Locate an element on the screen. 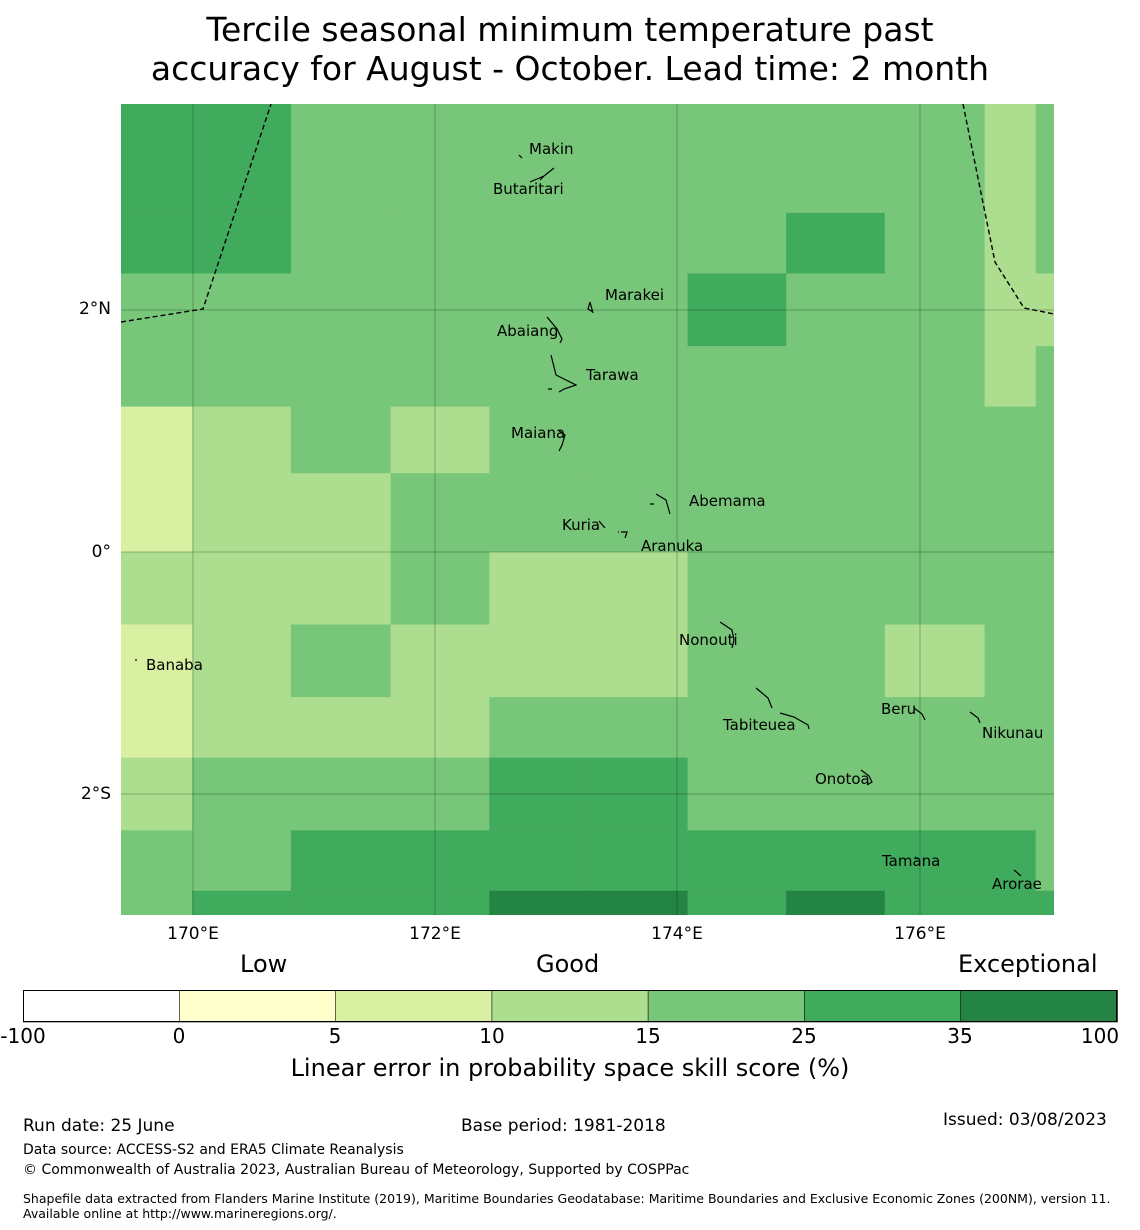 Image resolution: width=1140 pixels, height=1230 pixels. outline-tabiteuea is located at coordinates (782, 708).